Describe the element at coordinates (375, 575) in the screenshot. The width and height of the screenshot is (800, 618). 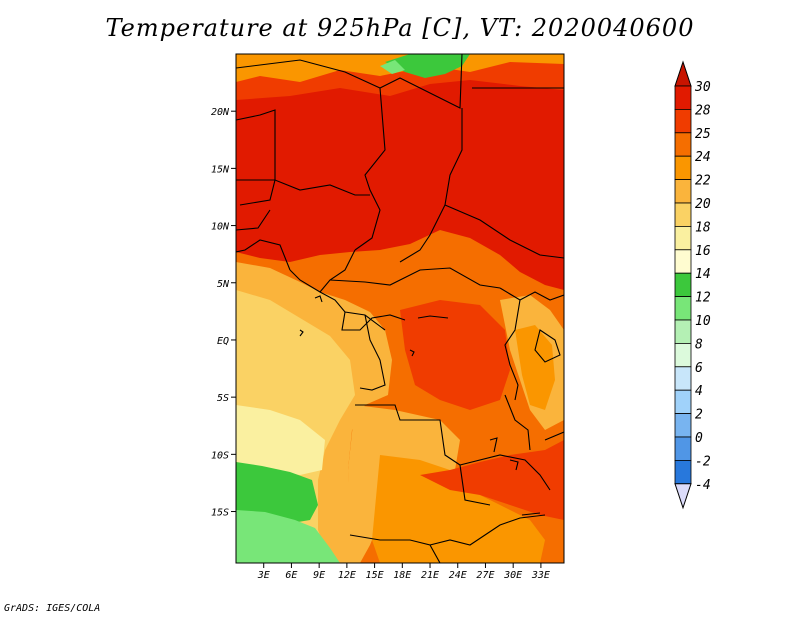
I see `lon-tick-label: 15E` at that location.